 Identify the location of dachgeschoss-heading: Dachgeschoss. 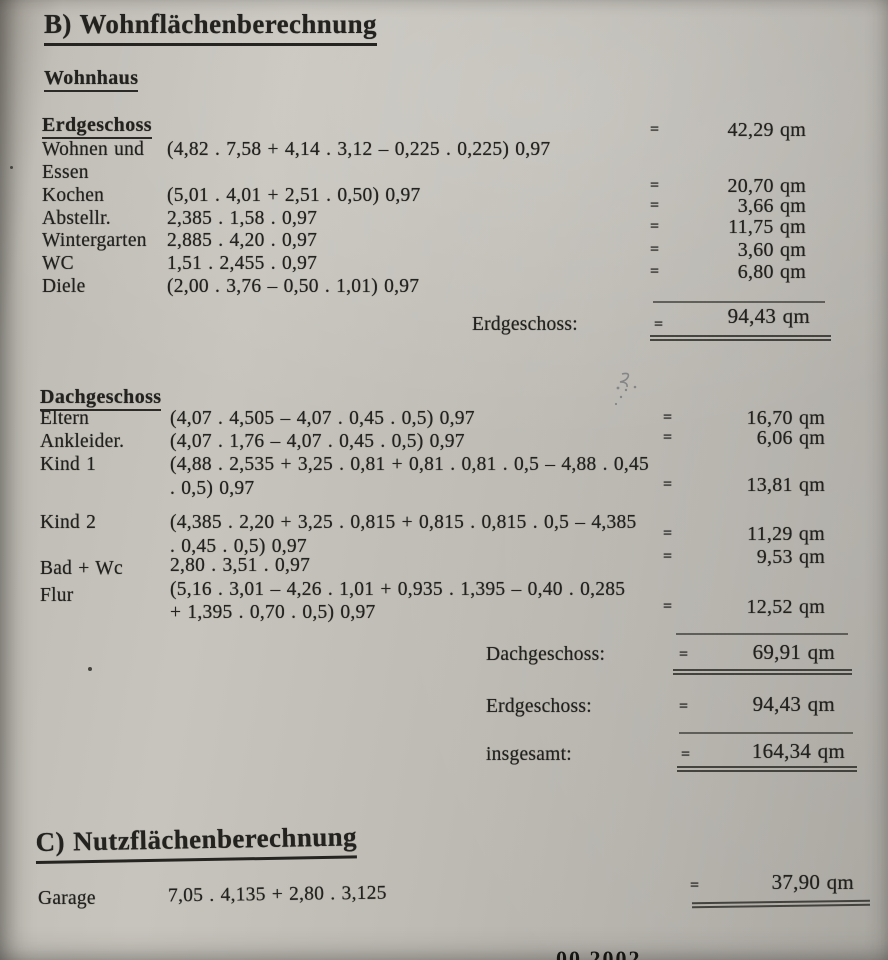
(101, 398).